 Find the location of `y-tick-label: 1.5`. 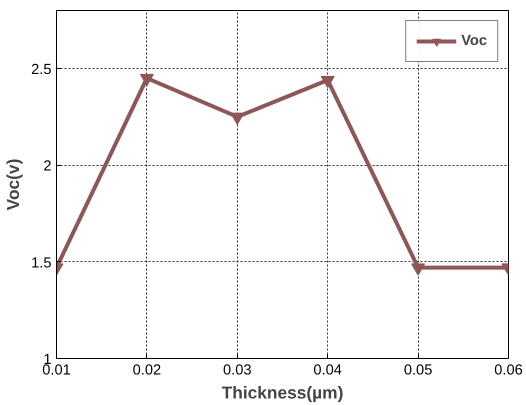

y-tick-label: 1.5 is located at coordinates (41, 263).